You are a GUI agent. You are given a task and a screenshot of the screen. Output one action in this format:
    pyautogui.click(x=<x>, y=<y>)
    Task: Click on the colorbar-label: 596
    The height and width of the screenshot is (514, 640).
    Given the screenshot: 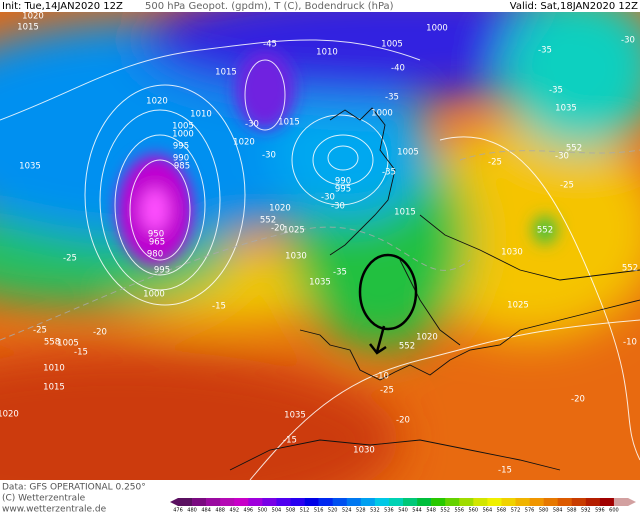 What is the action you would take?
    pyautogui.click(x=600, y=511)
    